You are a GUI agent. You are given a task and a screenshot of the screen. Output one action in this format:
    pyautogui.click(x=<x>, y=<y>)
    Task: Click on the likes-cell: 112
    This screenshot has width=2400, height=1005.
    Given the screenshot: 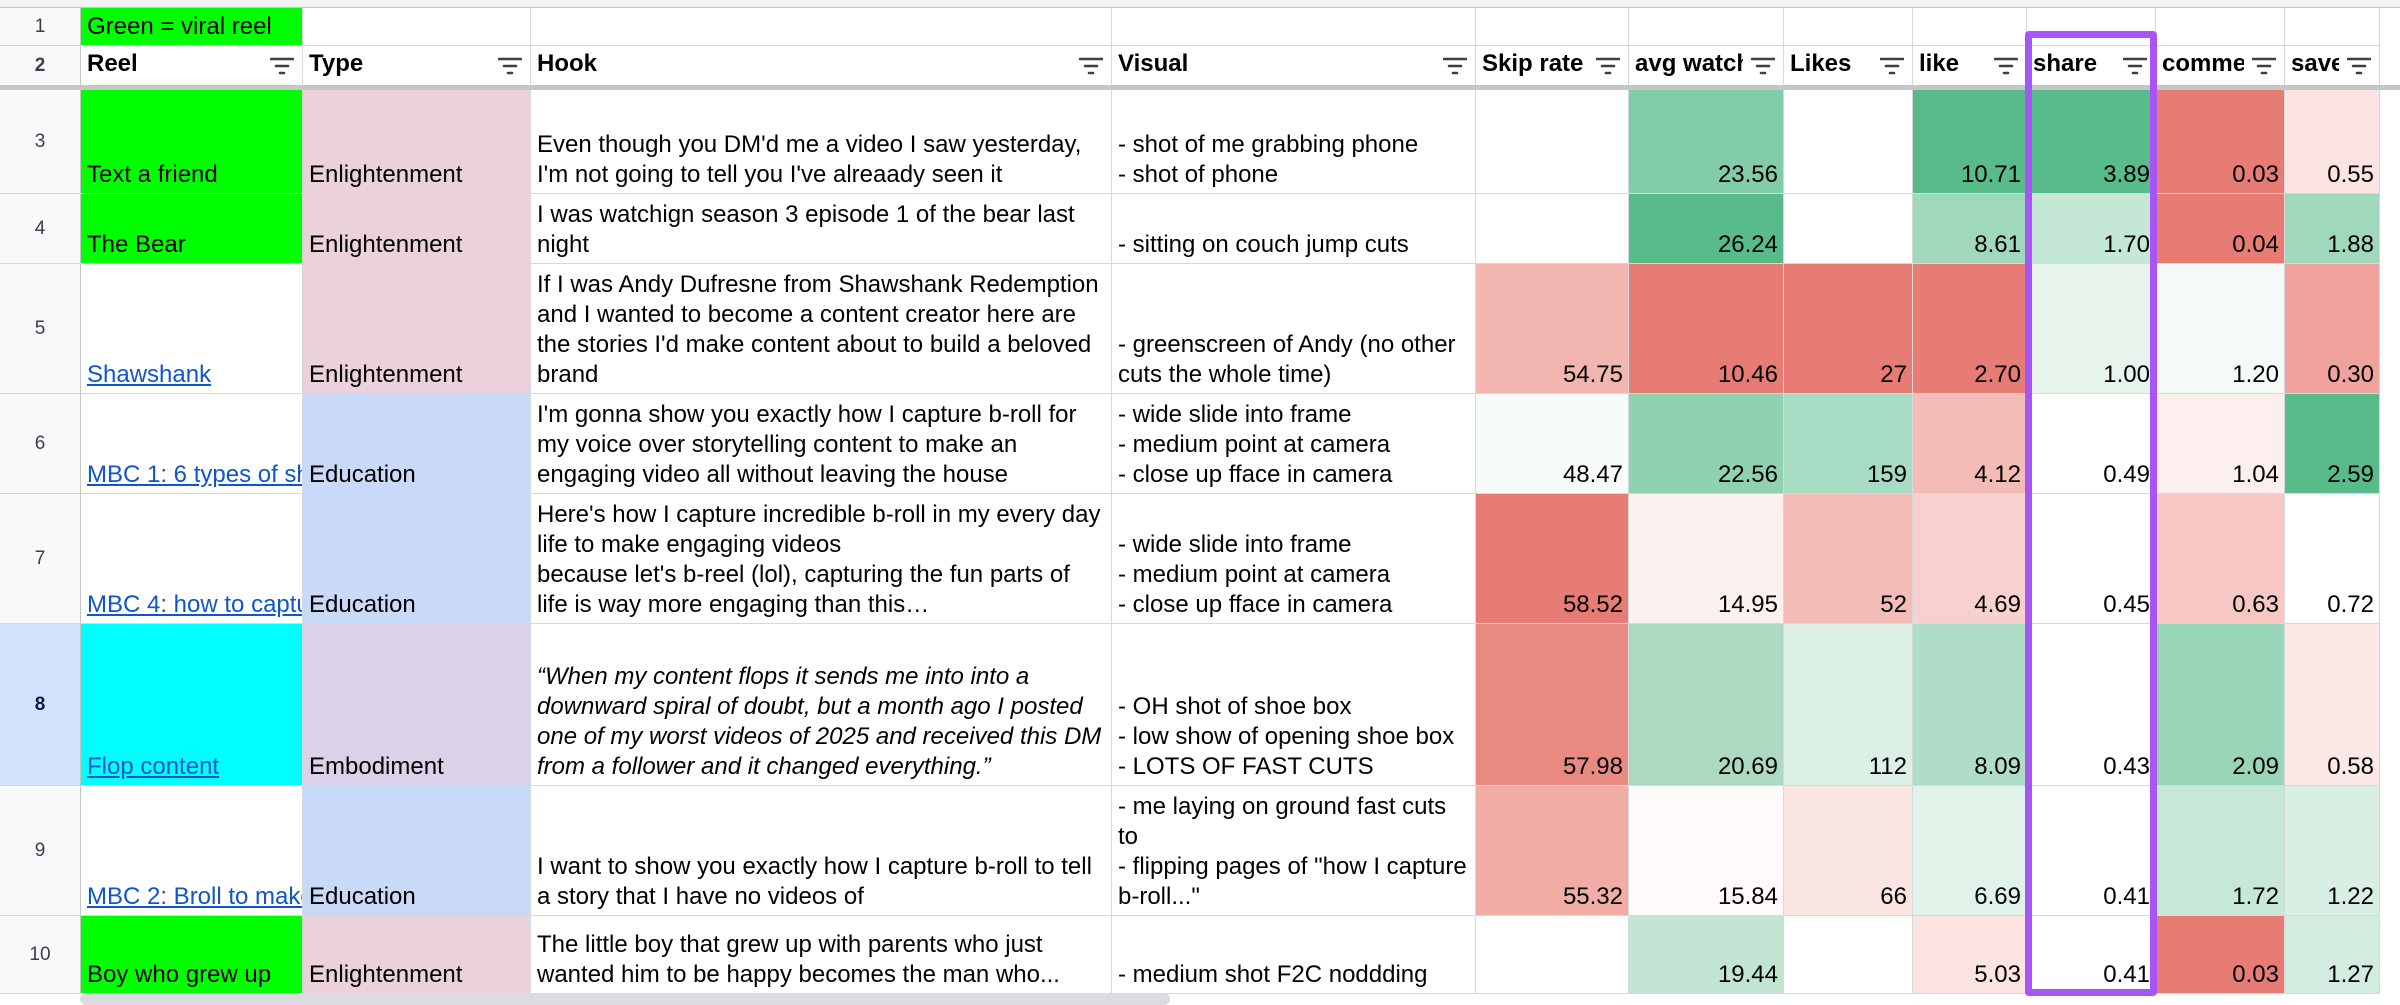 What is the action you would take?
    pyautogui.click(x=1848, y=705)
    